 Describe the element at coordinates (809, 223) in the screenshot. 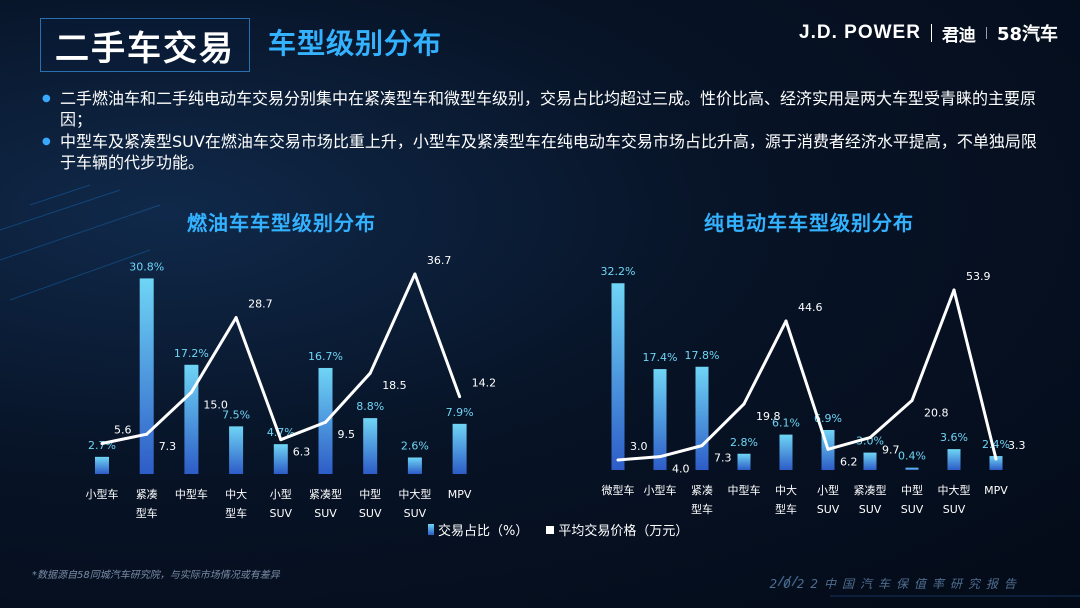

I see `chart-title-ev: 纯电动车车型级别分布` at that location.